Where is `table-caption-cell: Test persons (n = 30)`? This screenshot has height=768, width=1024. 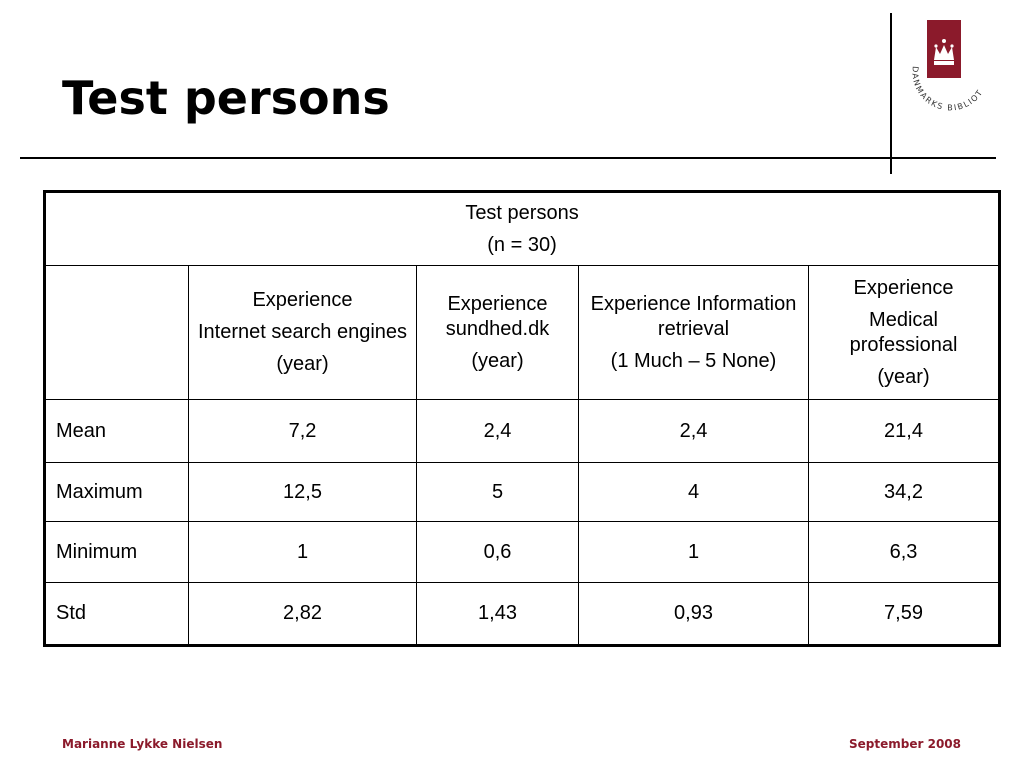 table-caption-cell: Test persons (n = 30) is located at coordinates (522, 228).